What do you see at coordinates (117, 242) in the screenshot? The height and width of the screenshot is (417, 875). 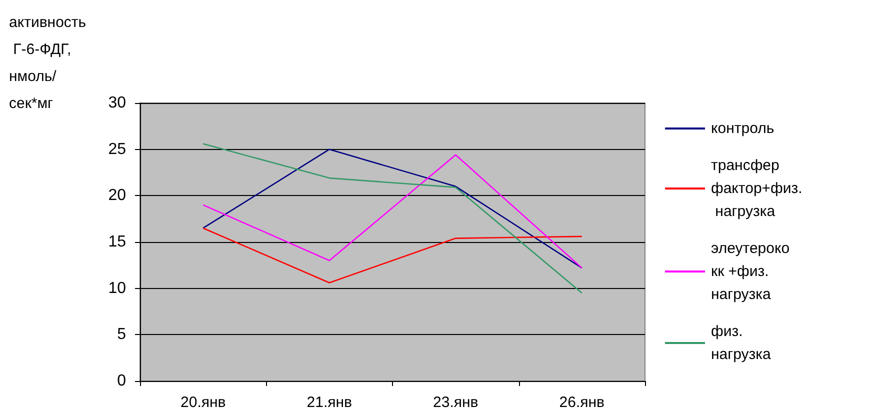 I see `y-tick-label: 15` at bounding box center [117, 242].